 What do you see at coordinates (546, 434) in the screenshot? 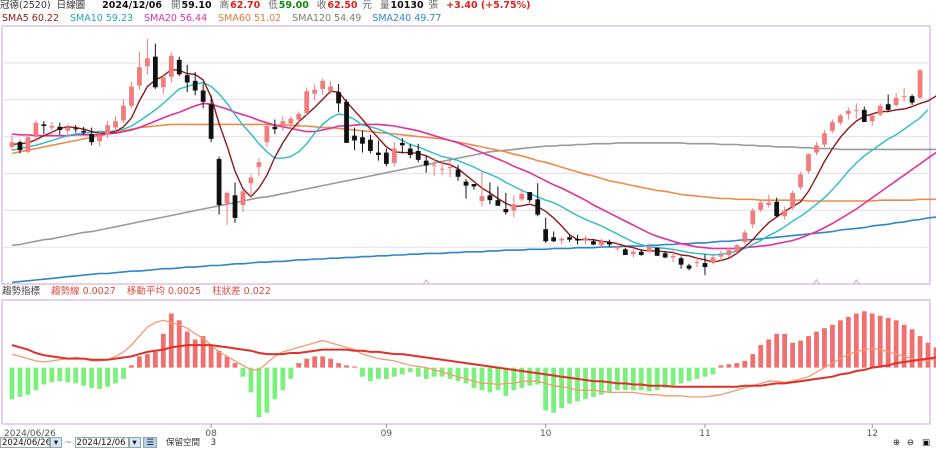
I see `x-tick-label: 10` at bounding box center [546, 434].